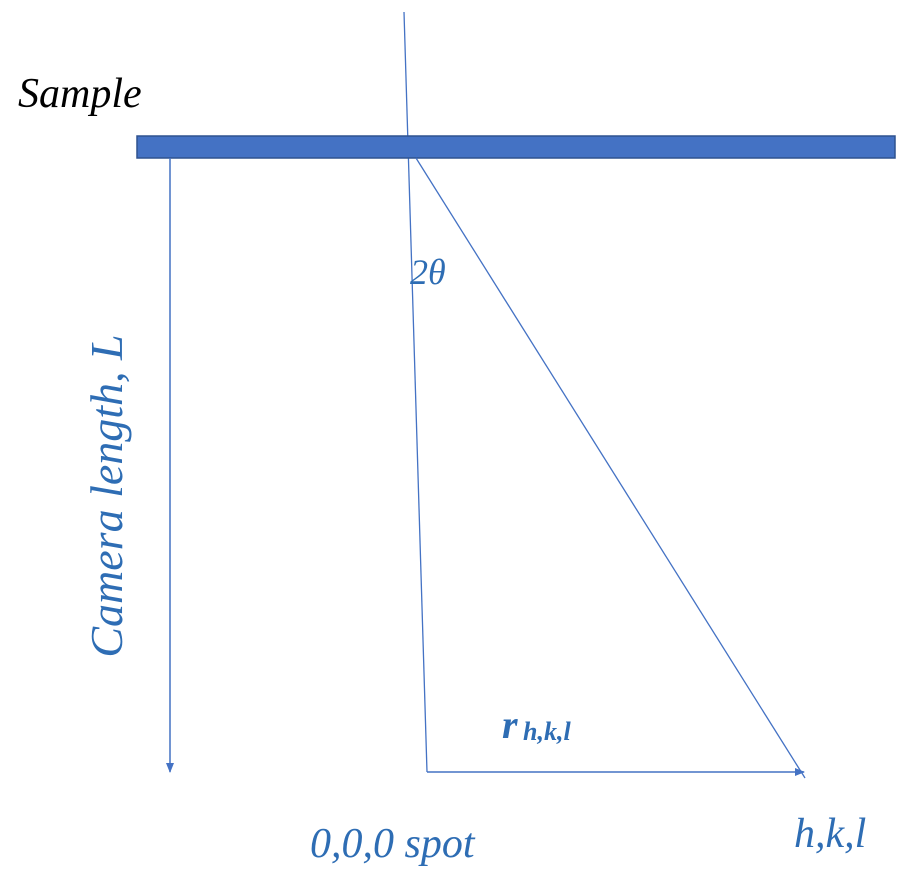 The width and height of the screenshot is (904, 878). I want to click on r-hkl-subscript: h,k,l, so click(547, 731).